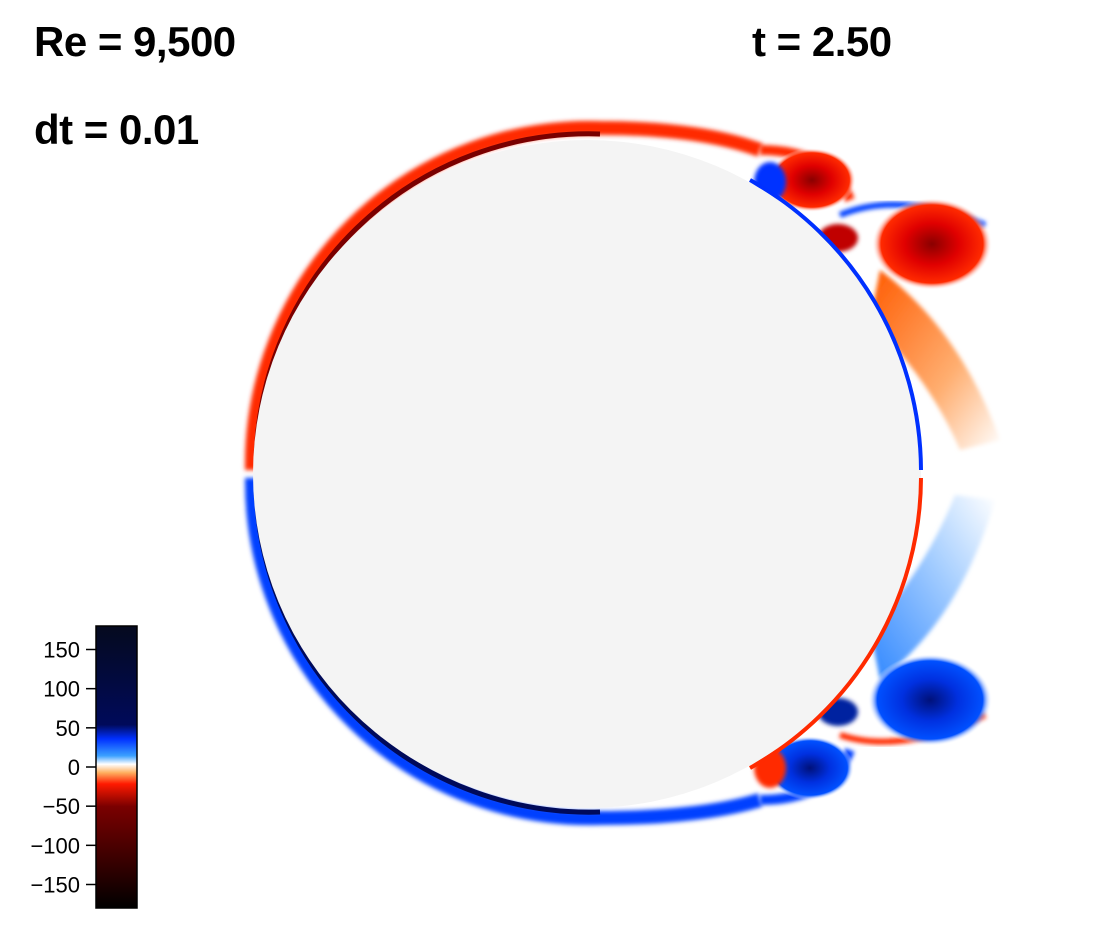  Describe the element at coordinates (61, 806) in the screenshot. I see `colorbar-tick-label: −50` at that location.